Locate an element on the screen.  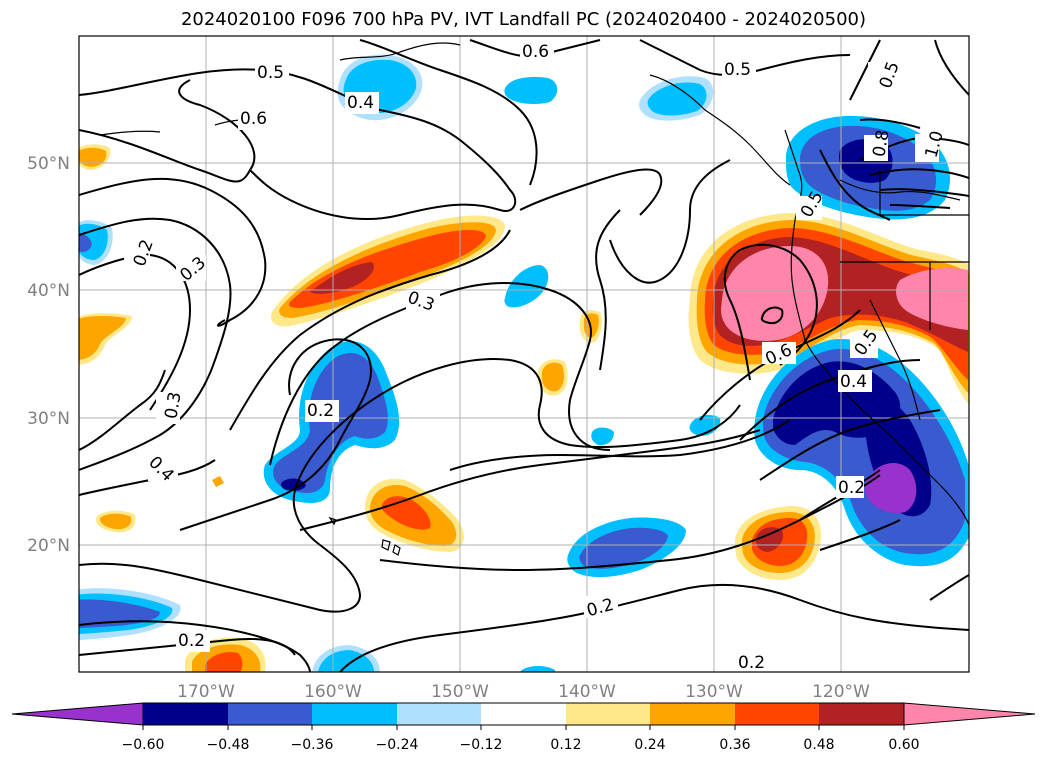
lon-label: 170°W is located at coordinates (206, 692).